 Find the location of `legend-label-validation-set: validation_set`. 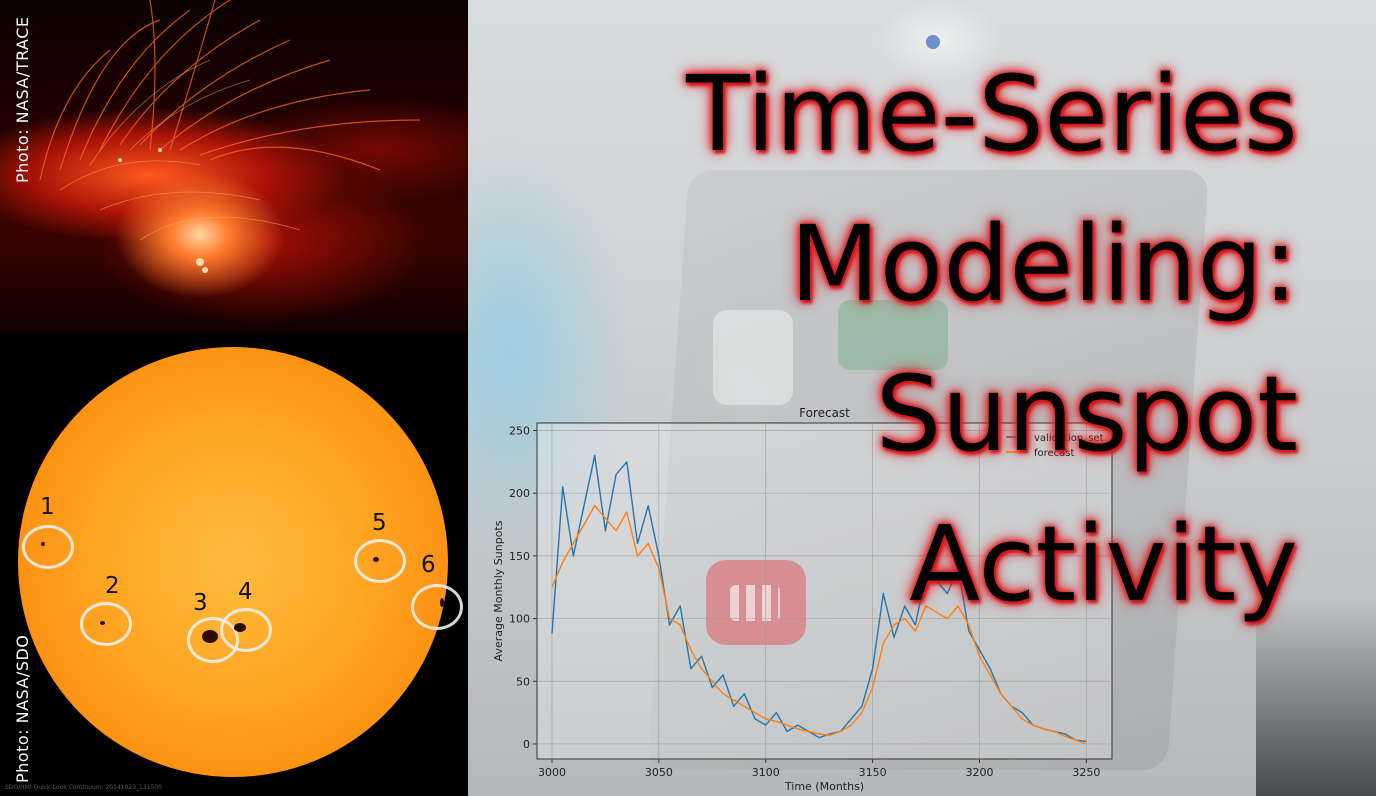

legend-label-validation-set: validation_set is located at coordinates (1069, 438).